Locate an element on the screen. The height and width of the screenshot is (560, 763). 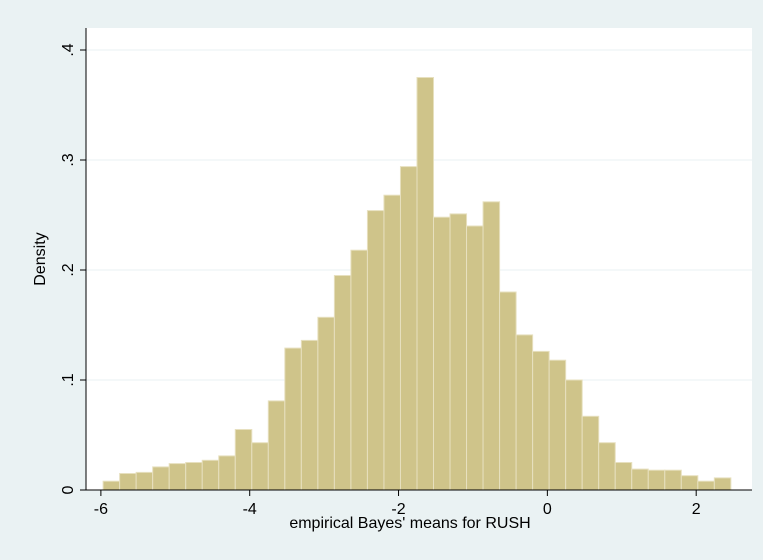
y-tick-label-0: 0 is located at coordinates (68, 489).